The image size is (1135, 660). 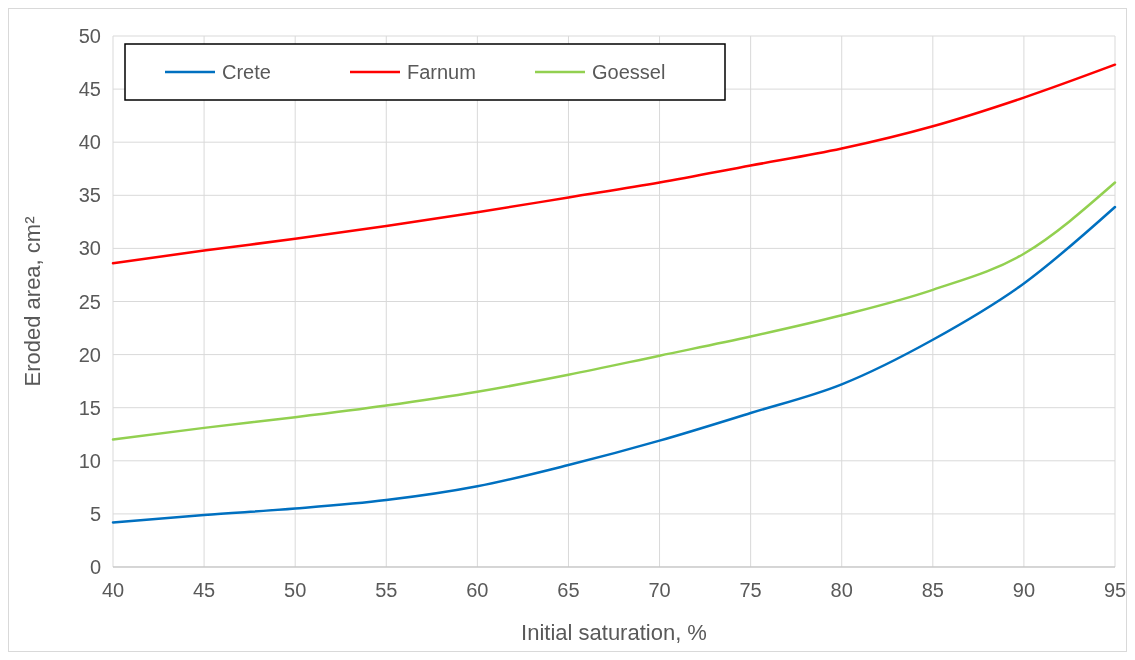 I want to click on x-tick-label: 85, so click(x=932, y=590).